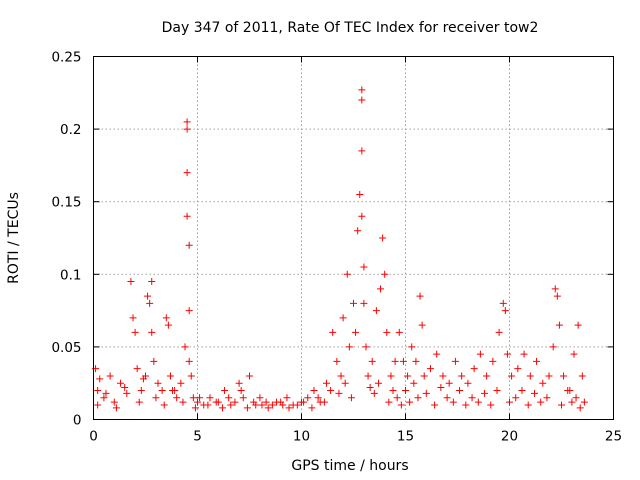 The width and height of the screenshot is (640, 480). Describe the element at coordinates (349, 466) in the screenshot. I see `x-axis-label: GPS time / hours` at that location.